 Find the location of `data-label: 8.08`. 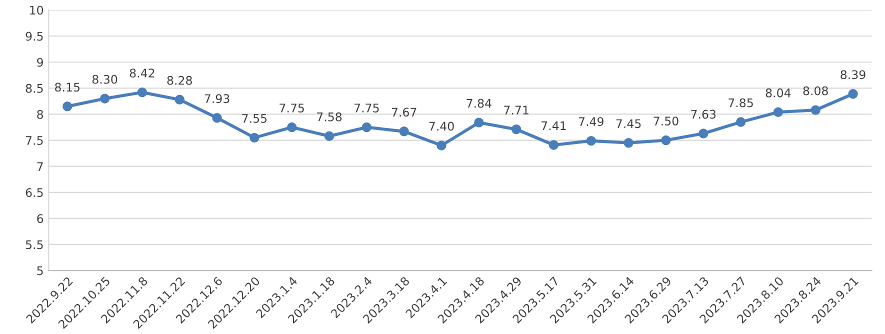

data-label: 8.08 is located at coordinates (815, 91).